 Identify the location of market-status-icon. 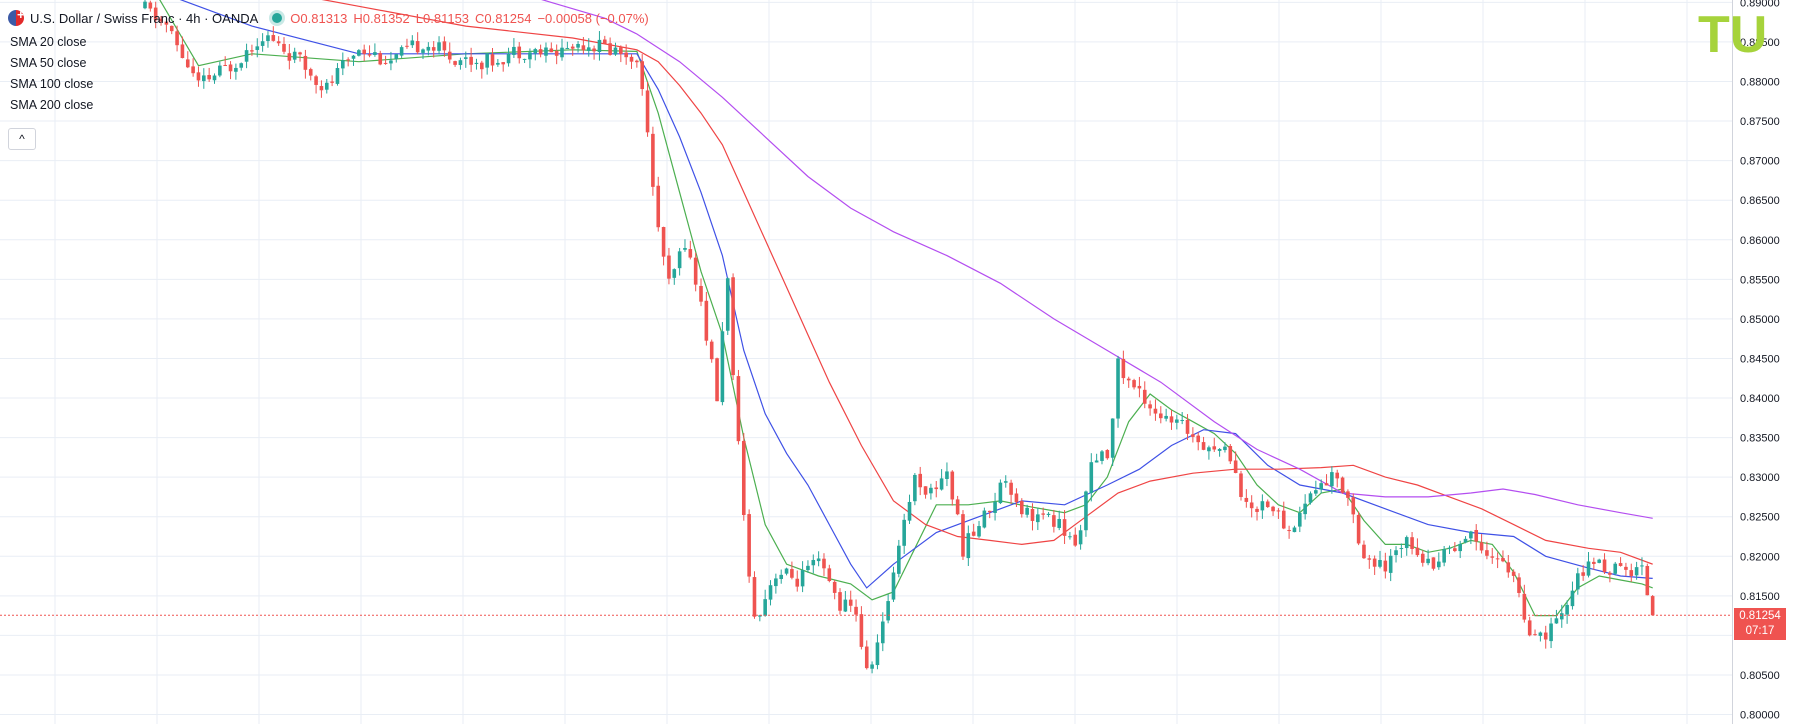
(277, 18).